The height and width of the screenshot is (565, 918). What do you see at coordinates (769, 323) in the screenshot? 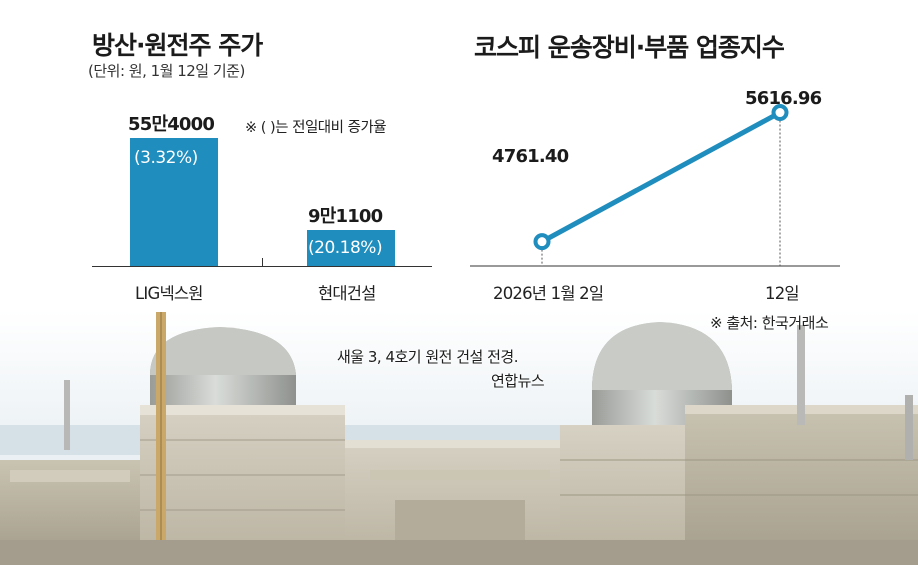
I see `right-chart-source-note: ※ 출처: 한국거래소` at bounding box center [769, 323].